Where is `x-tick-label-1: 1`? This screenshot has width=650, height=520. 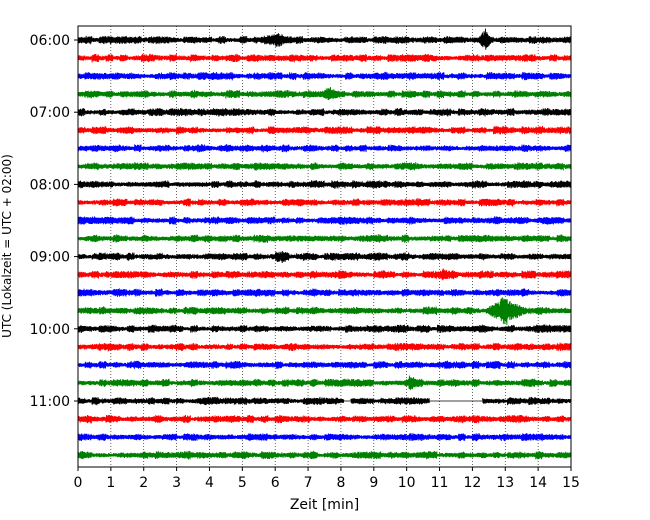
x-tick-label-1: 1 is located at coordinates (110, 483).